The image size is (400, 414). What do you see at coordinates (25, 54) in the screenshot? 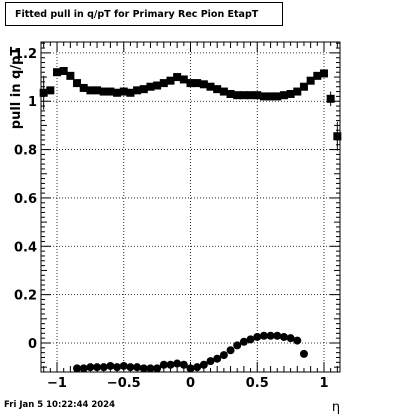
I see `y-tick-label: 1.2` at bounding box center [25, 54].